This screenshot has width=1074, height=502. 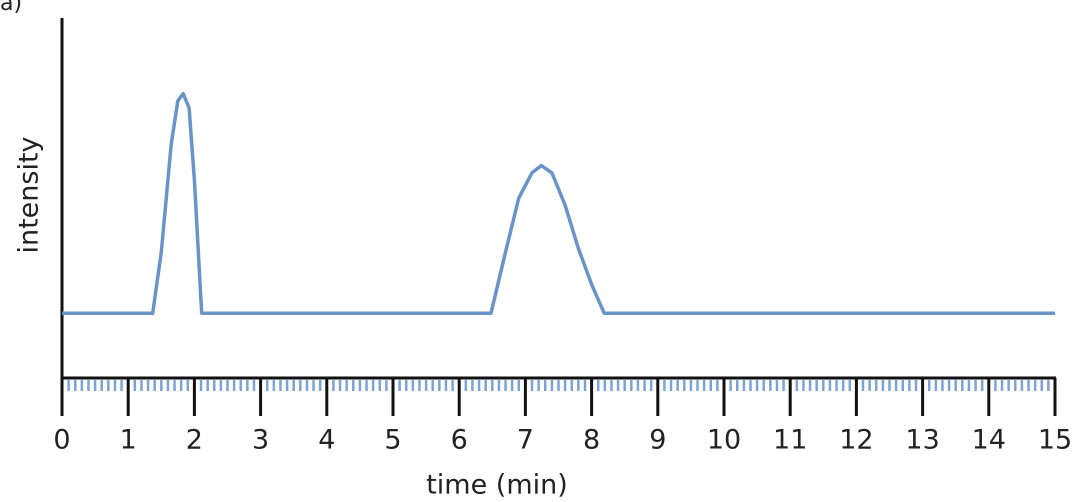 What do you see at coordinates (326, 440) in the screenshot?
I see `x-tick-label: 4` at bounding box center [326, 440].